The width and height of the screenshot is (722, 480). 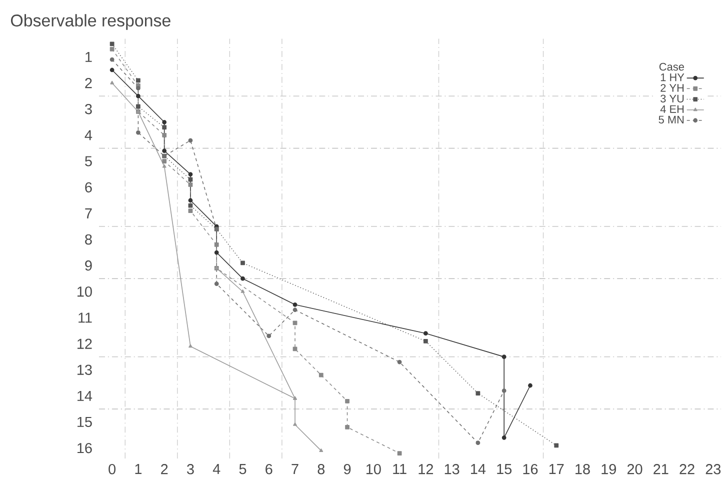 I want to click on y-tick-label: 1, so click(x=89, y=57).